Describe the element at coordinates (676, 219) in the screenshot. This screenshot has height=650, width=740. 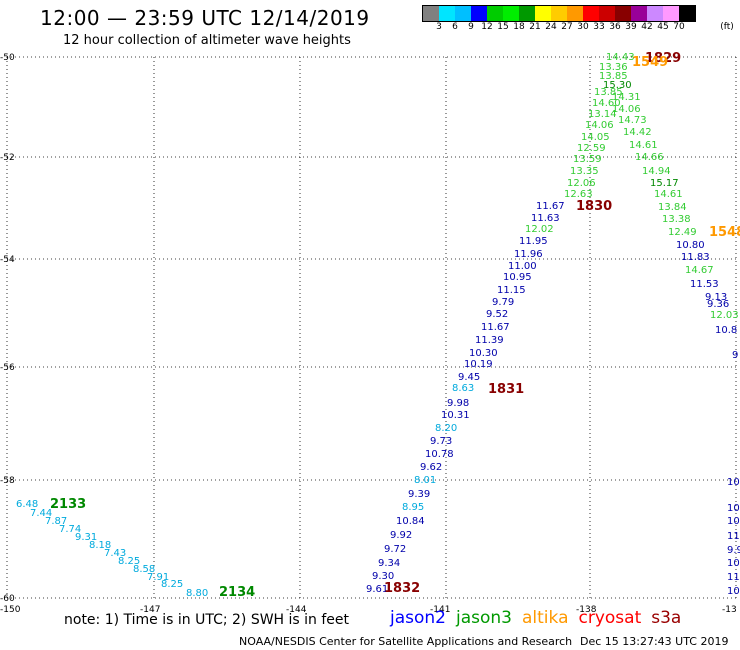
I see `wave-height-value: 13.38` at that location.